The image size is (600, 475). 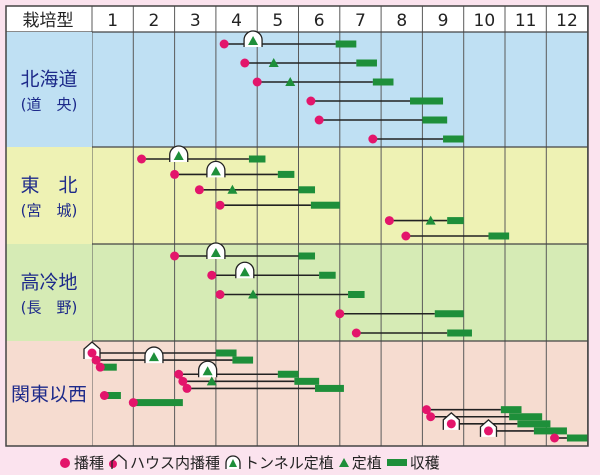 What do you see at coordinates (319, 21) in the screenshot?
I see `month-label: 6` at bounding box center [319, 21].